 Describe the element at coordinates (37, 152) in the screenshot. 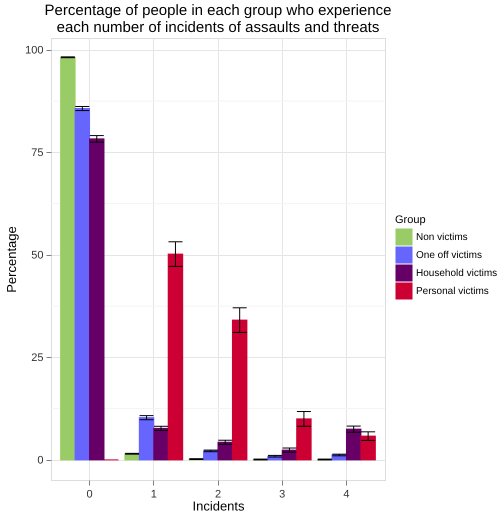

I see `y-tick-label: 75` at that location.